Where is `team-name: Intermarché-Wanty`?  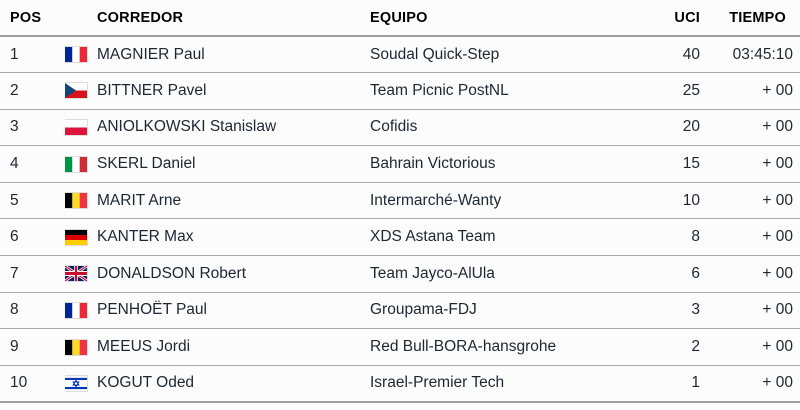 team-name: Intermarché-Wanty is located at coordinates (436, 200).